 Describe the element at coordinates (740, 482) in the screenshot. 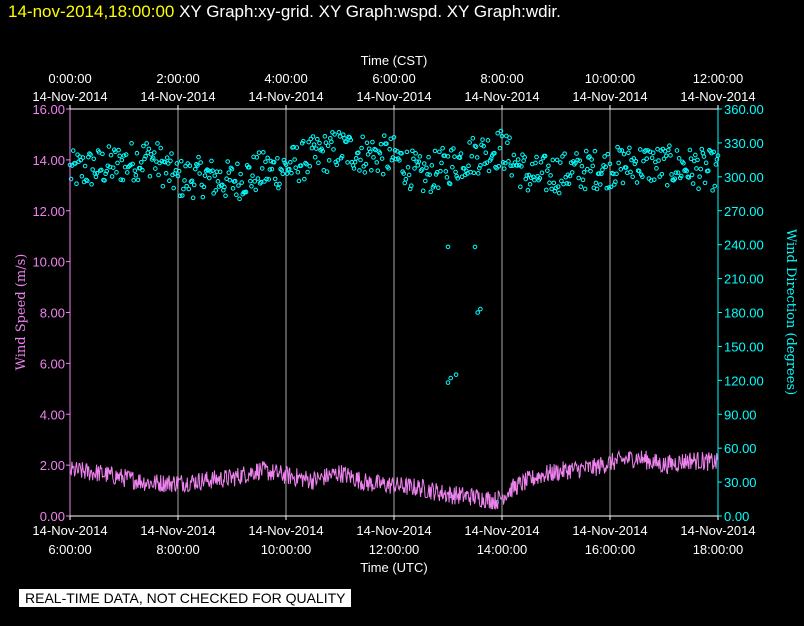

I see `right-tick-label: 30.00` at that location.